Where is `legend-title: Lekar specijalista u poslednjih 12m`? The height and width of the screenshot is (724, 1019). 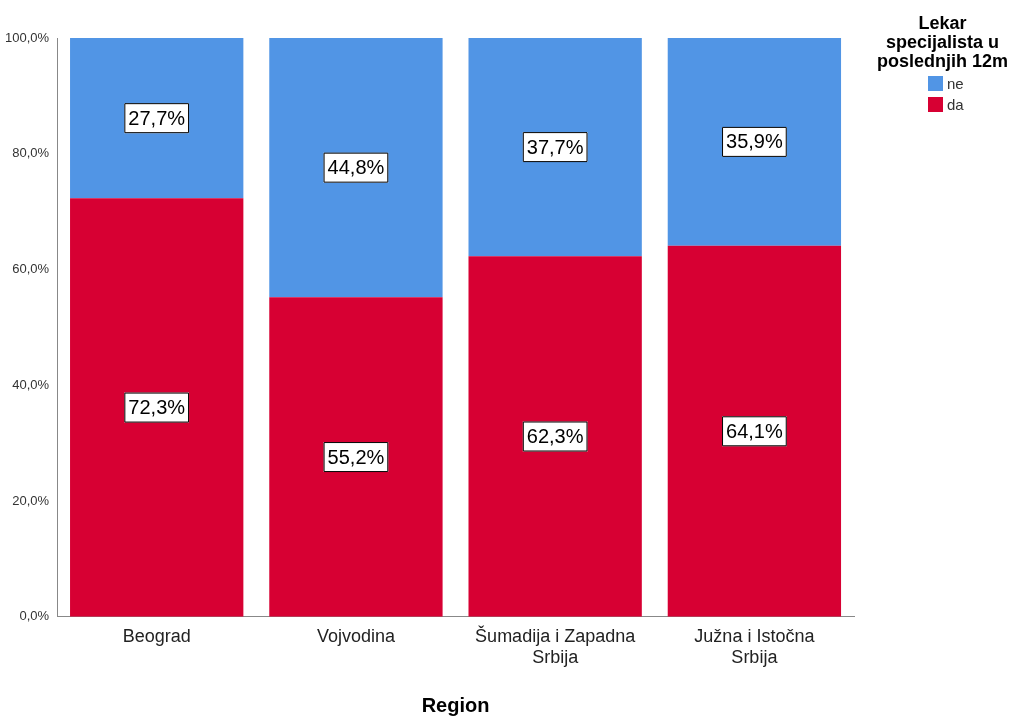 legend-title: Lekar specijalista u poslednjih 12m is located at coordinates (942, 42).